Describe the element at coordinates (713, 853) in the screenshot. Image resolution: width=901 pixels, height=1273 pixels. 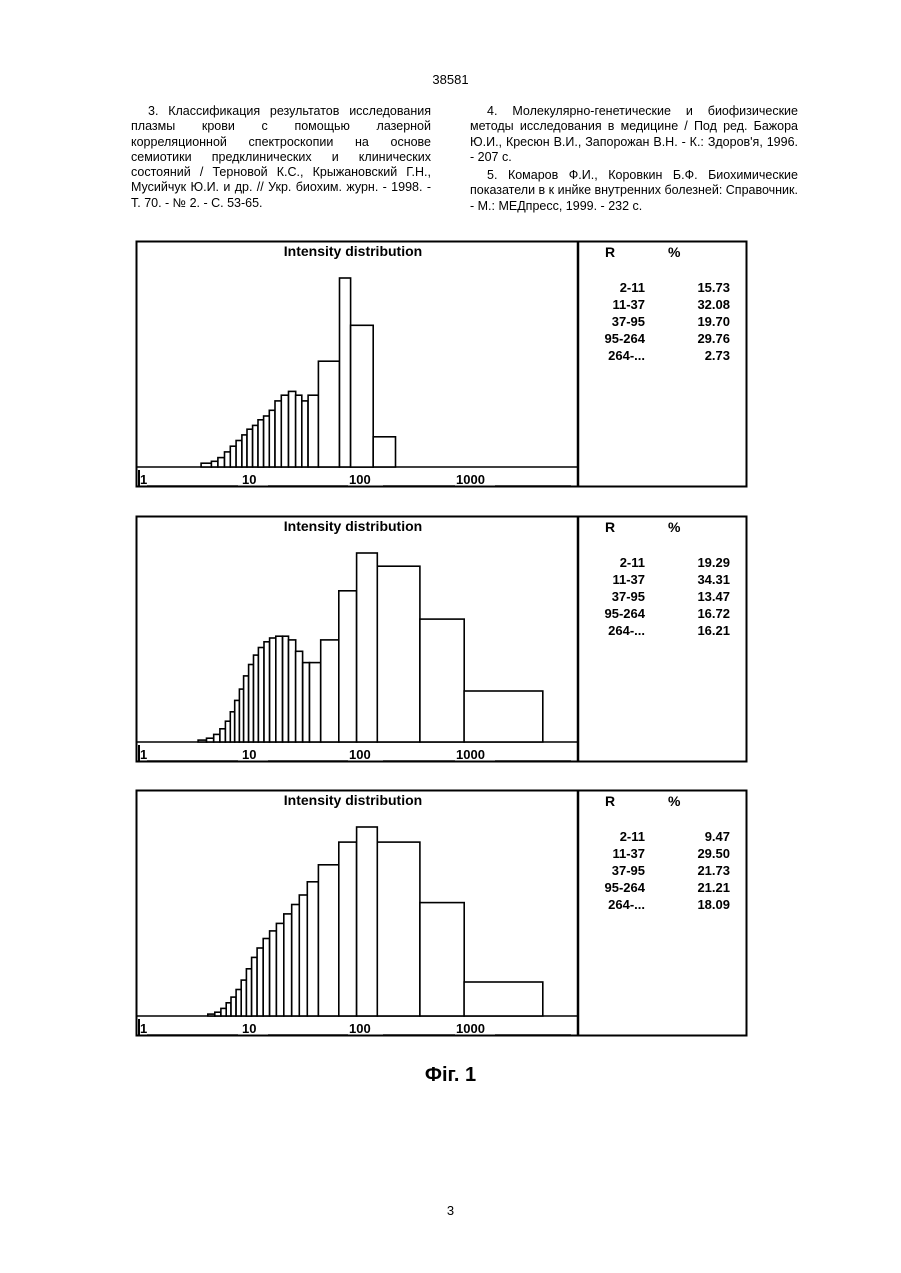
I see `table-percent-cell: 29.50` at that location.